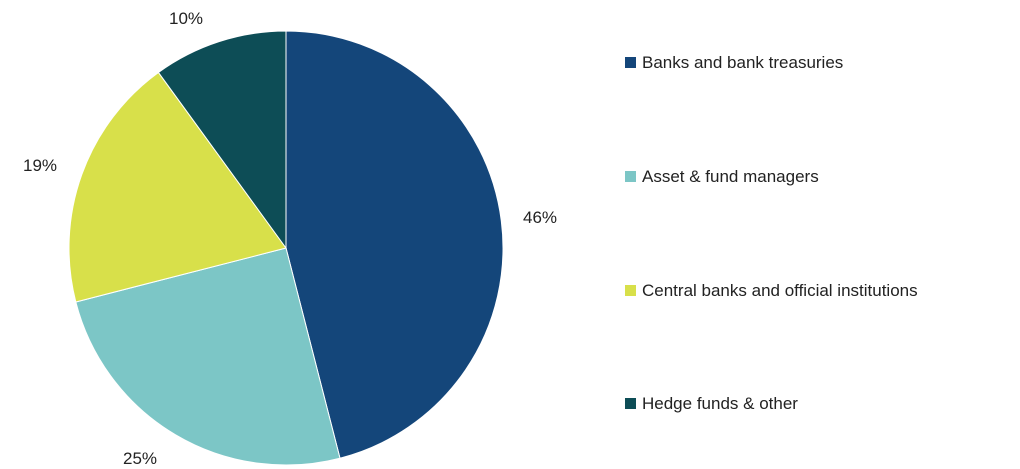  I want to click on legend-item-4: Hedge funds & other, so click(711, 403).